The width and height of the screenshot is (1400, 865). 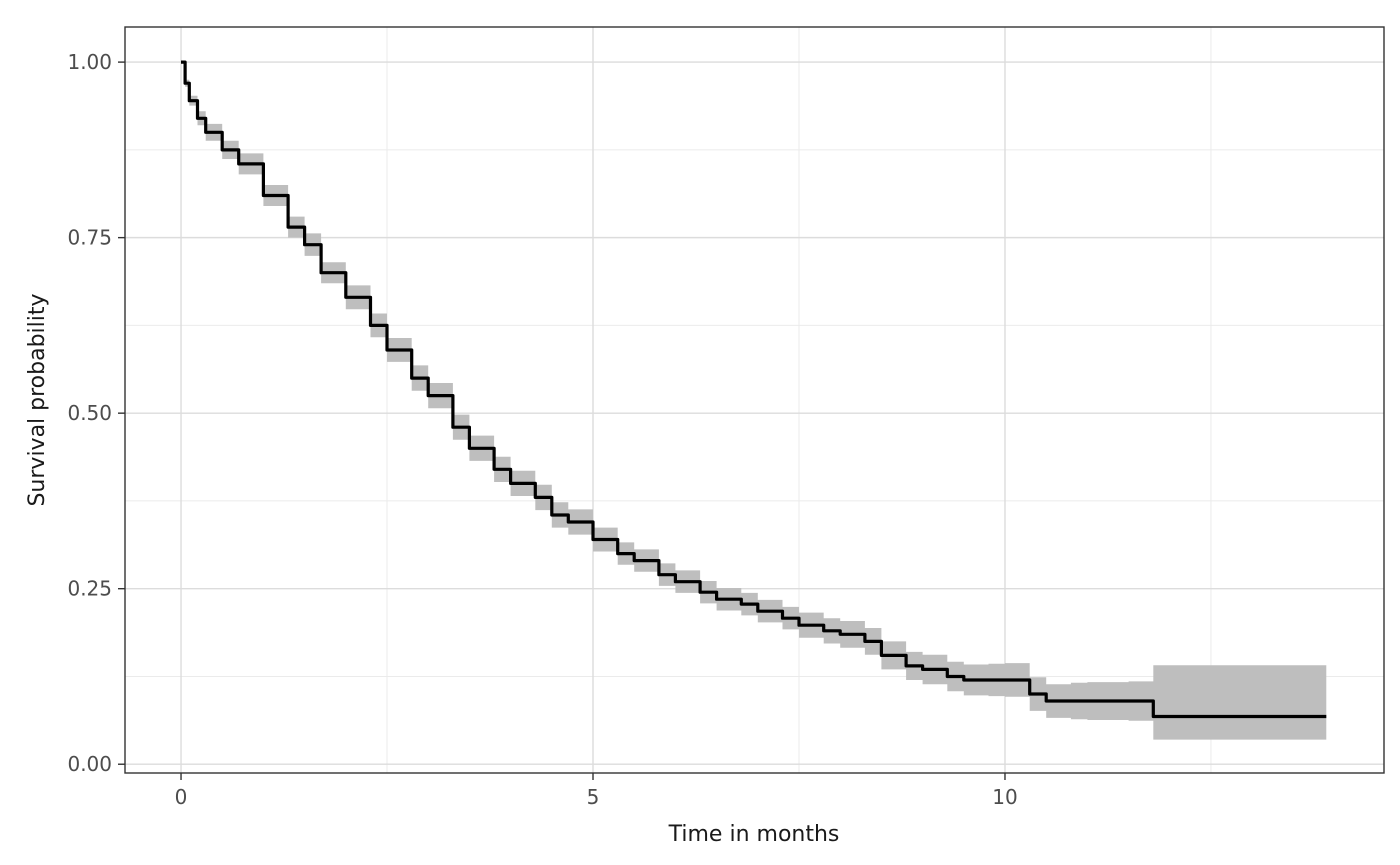 What do you see at coordinates (89, 62) in the screenshot?
I see `y-tick-label: 1.00` at bounding box center [89, 62].